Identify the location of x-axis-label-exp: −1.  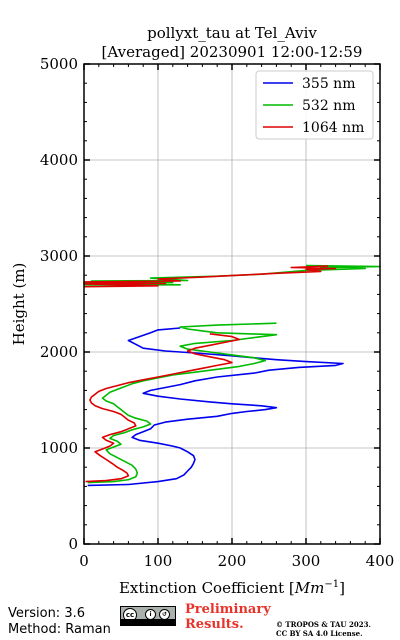
(331, 584).